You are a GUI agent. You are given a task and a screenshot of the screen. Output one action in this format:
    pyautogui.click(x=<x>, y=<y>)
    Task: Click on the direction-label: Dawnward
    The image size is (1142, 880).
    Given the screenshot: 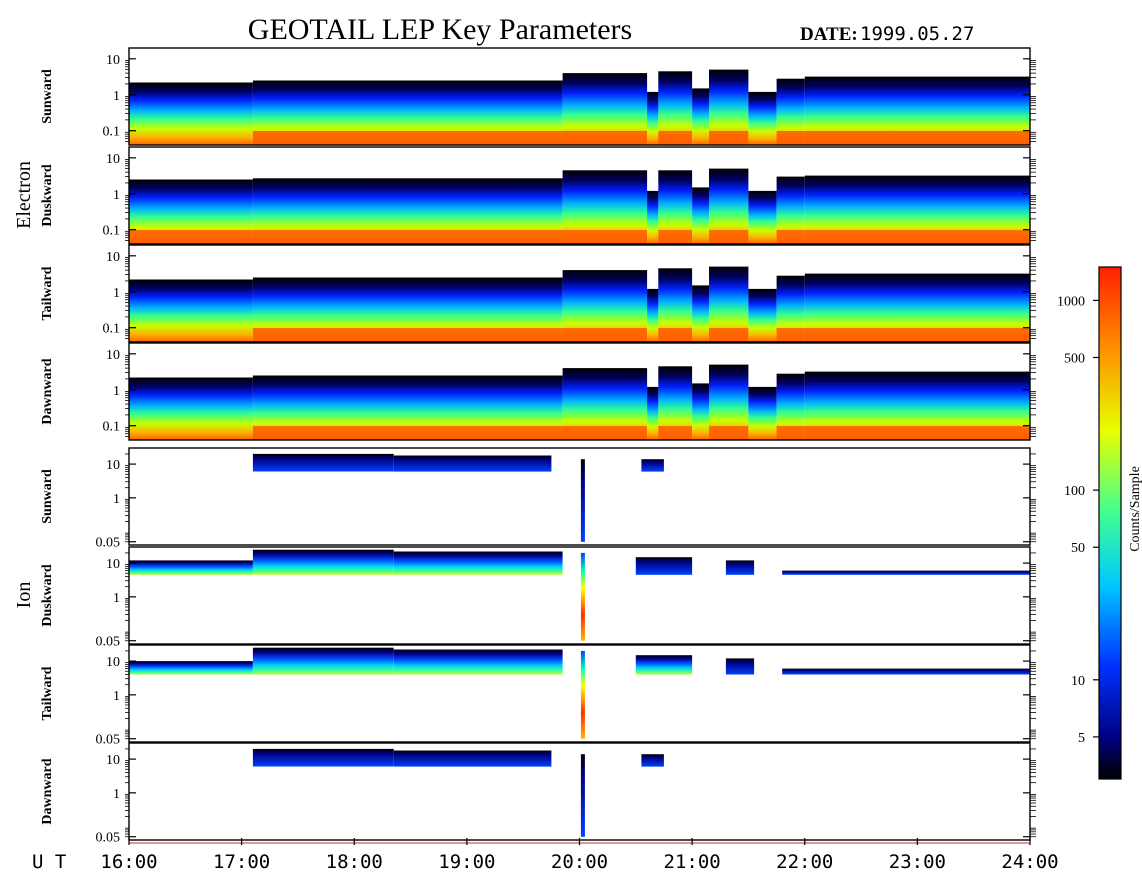 What is the action you would take?
    pyautogui.click(x=47, y=391)
    